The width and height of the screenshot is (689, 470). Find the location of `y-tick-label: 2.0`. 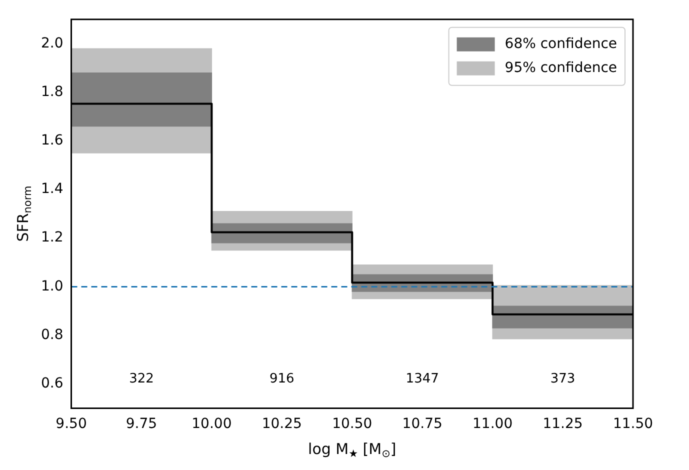

y-tick-label: 2.0 is located at coordinates (52, 43).